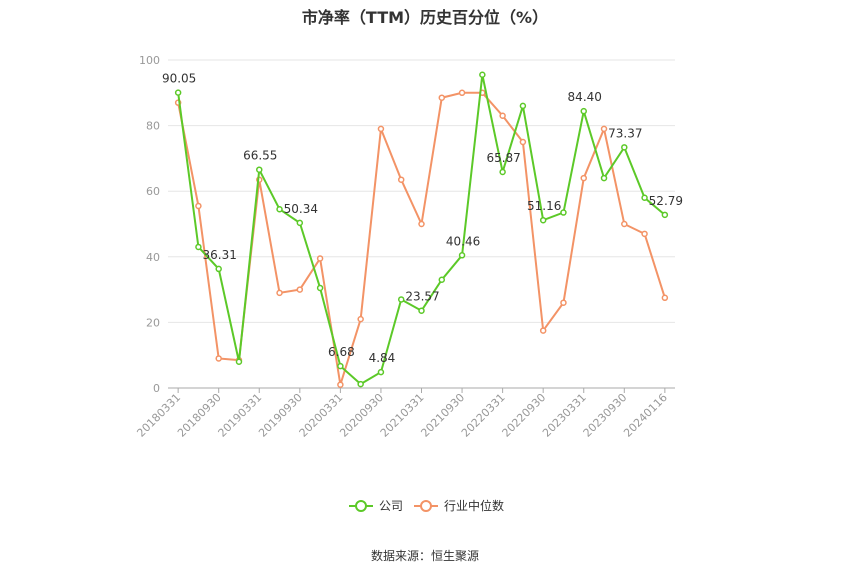 This screenshot has height=575, width=850. Describe the element at coordinates (425, 17) in the screenshot. I see `chart-title: 市净率（TTM）历史百分位（%）` at that location.